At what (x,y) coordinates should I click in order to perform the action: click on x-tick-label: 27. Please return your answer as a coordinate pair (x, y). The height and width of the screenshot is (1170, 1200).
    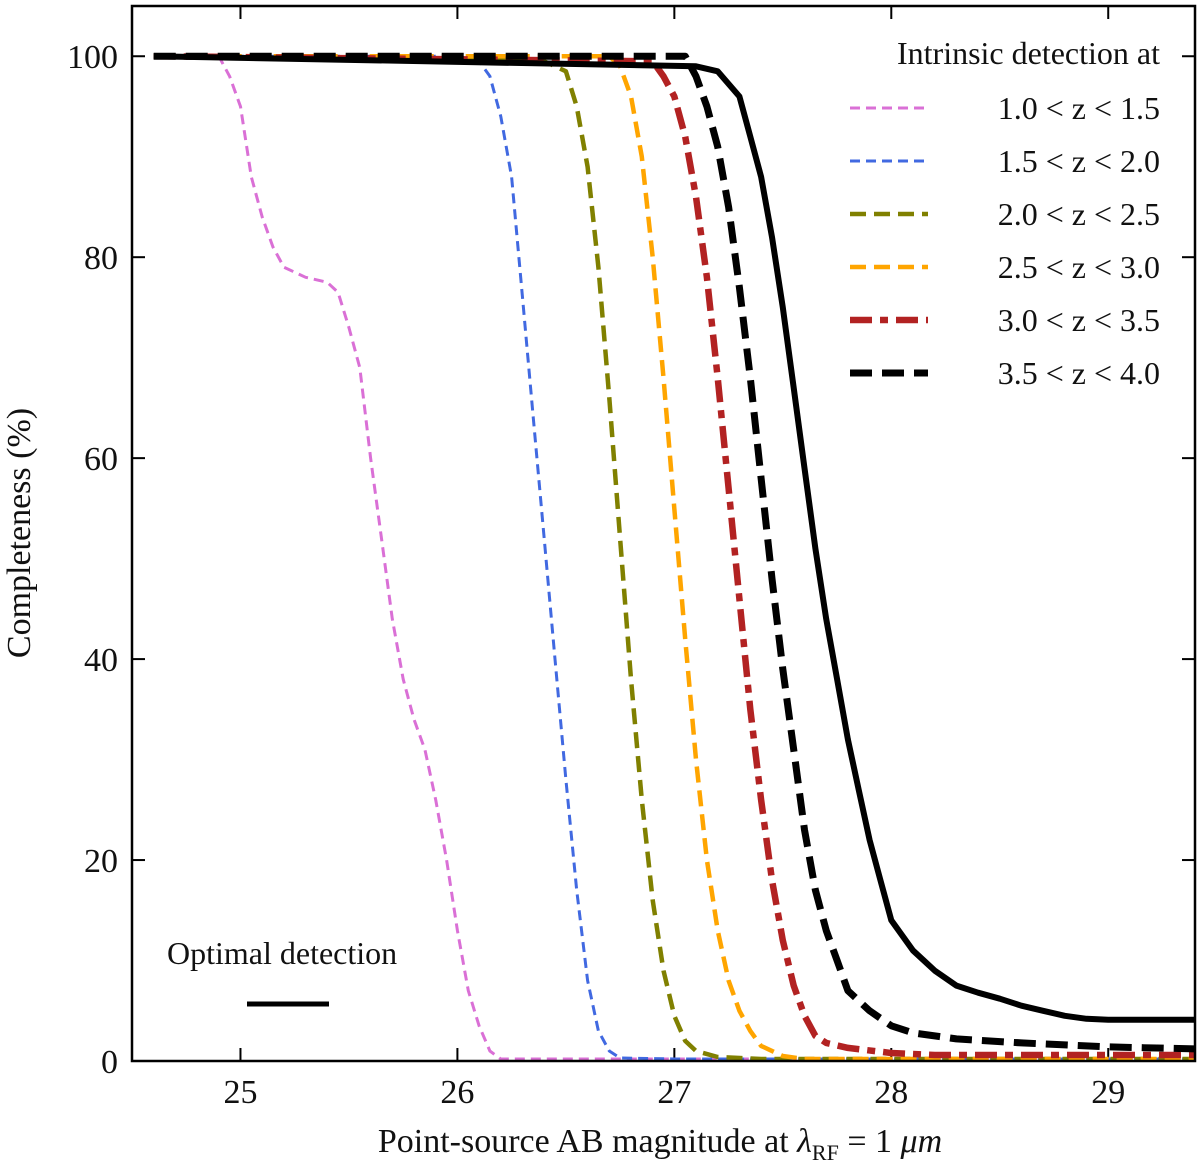
    Looking at the image, I should click on (674, 1092).